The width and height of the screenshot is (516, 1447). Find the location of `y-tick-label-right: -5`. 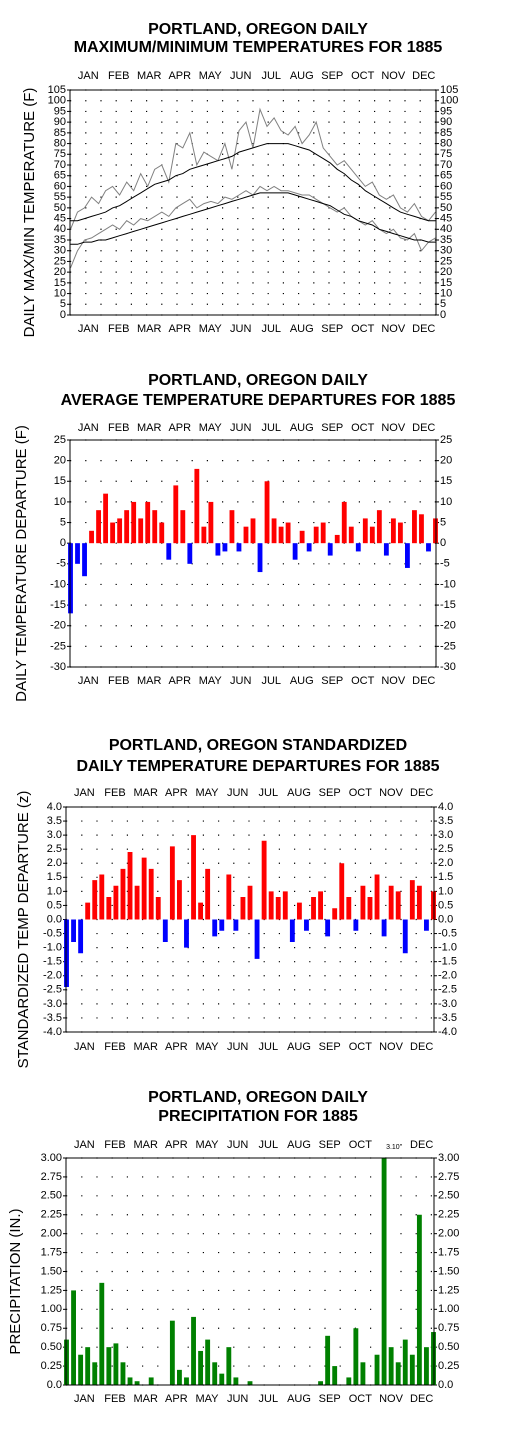

y-tick-label-right: -5 is located at coordinates (445, 564).